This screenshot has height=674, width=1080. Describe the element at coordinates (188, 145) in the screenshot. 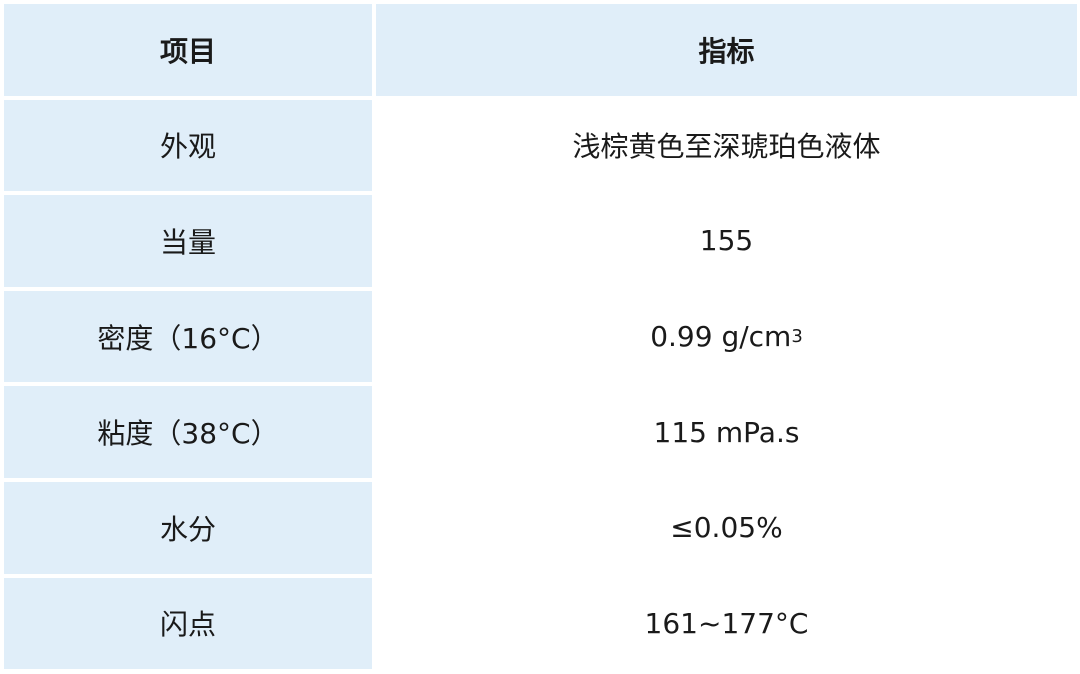

I see `row-item: 外观` at that location.